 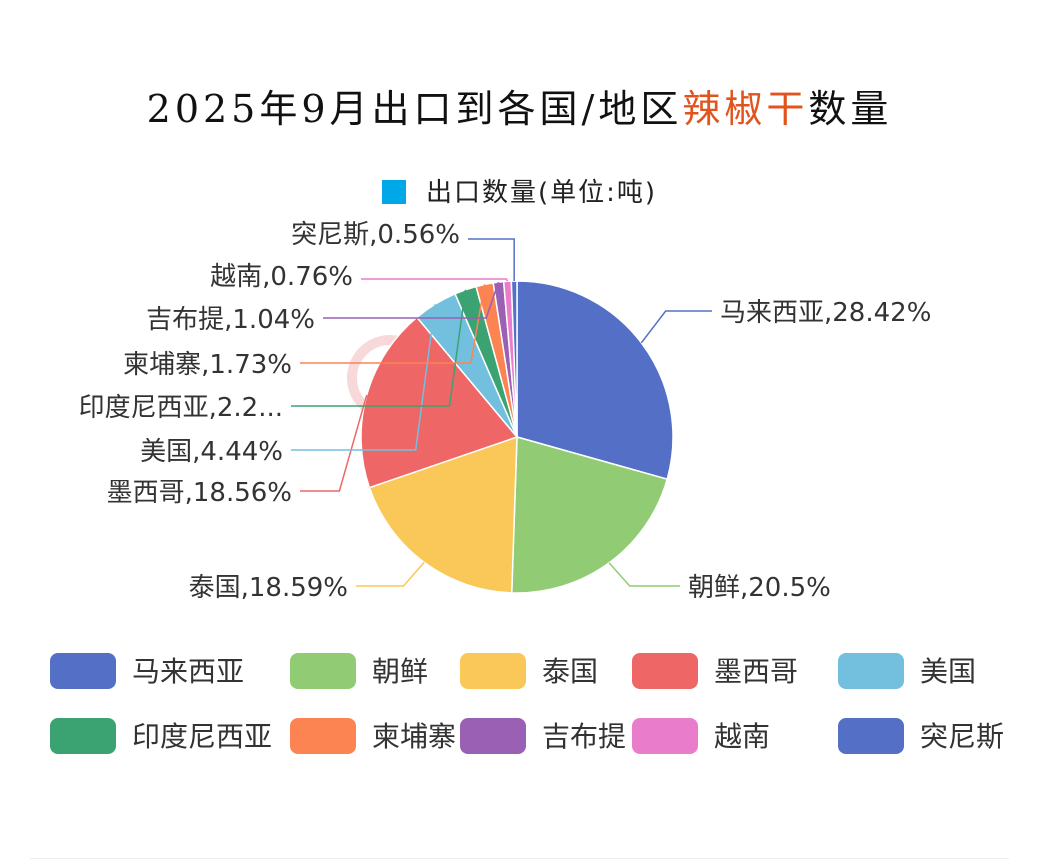 I want to click on pie-data-label-7: 柬埔寨,1.73%, so click(x=207, y=365).